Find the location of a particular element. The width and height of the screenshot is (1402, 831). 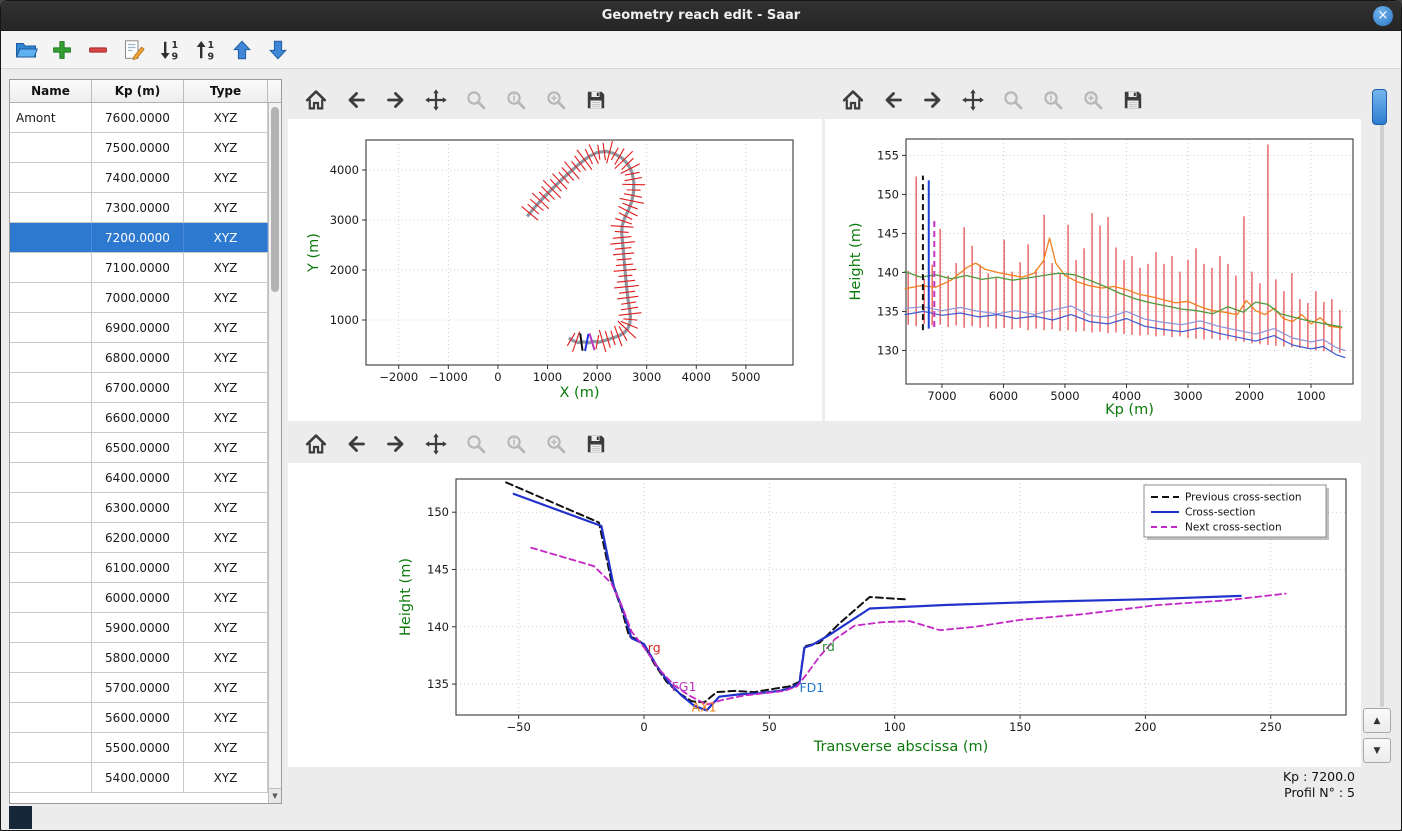

table-scrollbar: ▼ is located at coordinates (274, 453).